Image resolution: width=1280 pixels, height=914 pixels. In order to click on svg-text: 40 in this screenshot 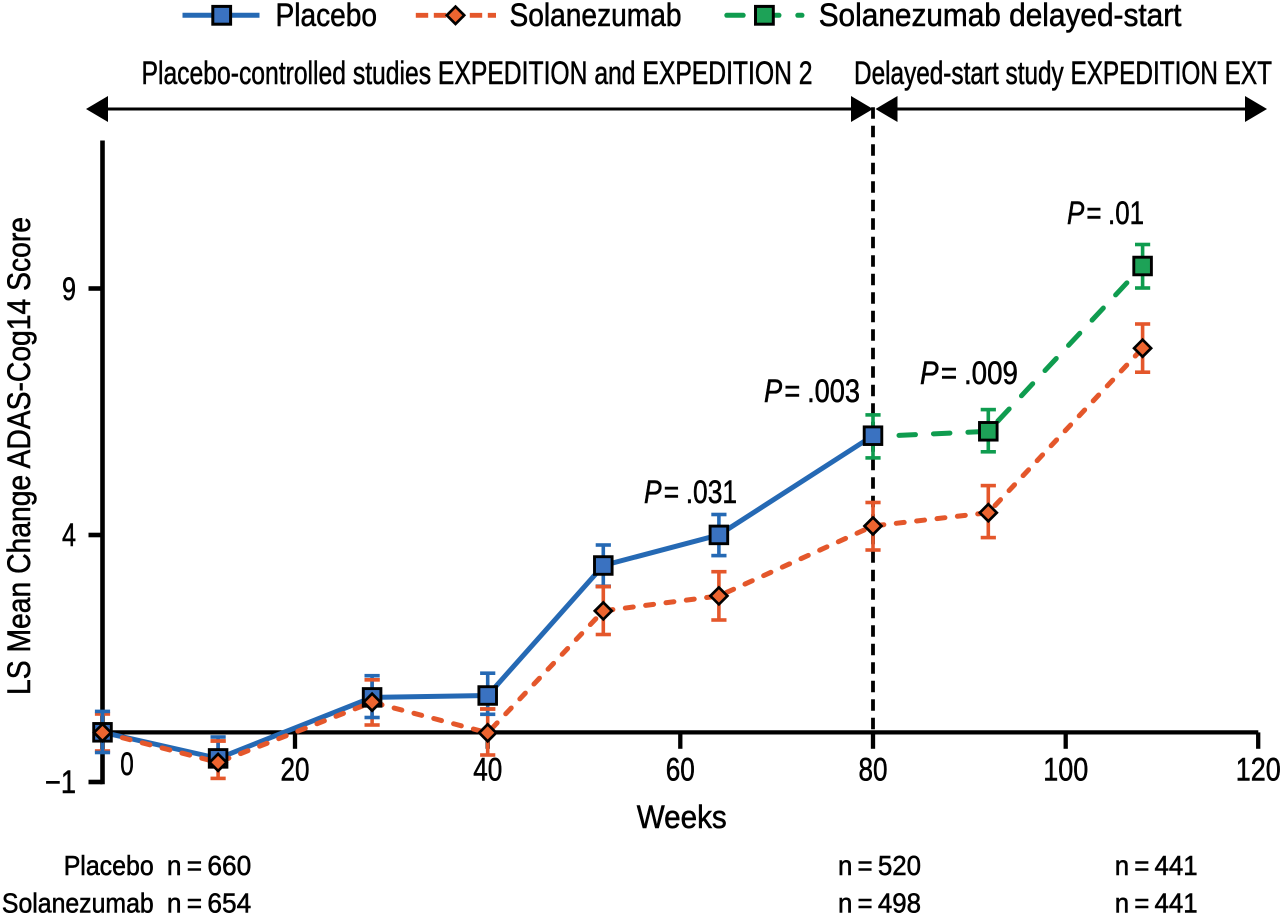, I will do `click(487, 770)`.